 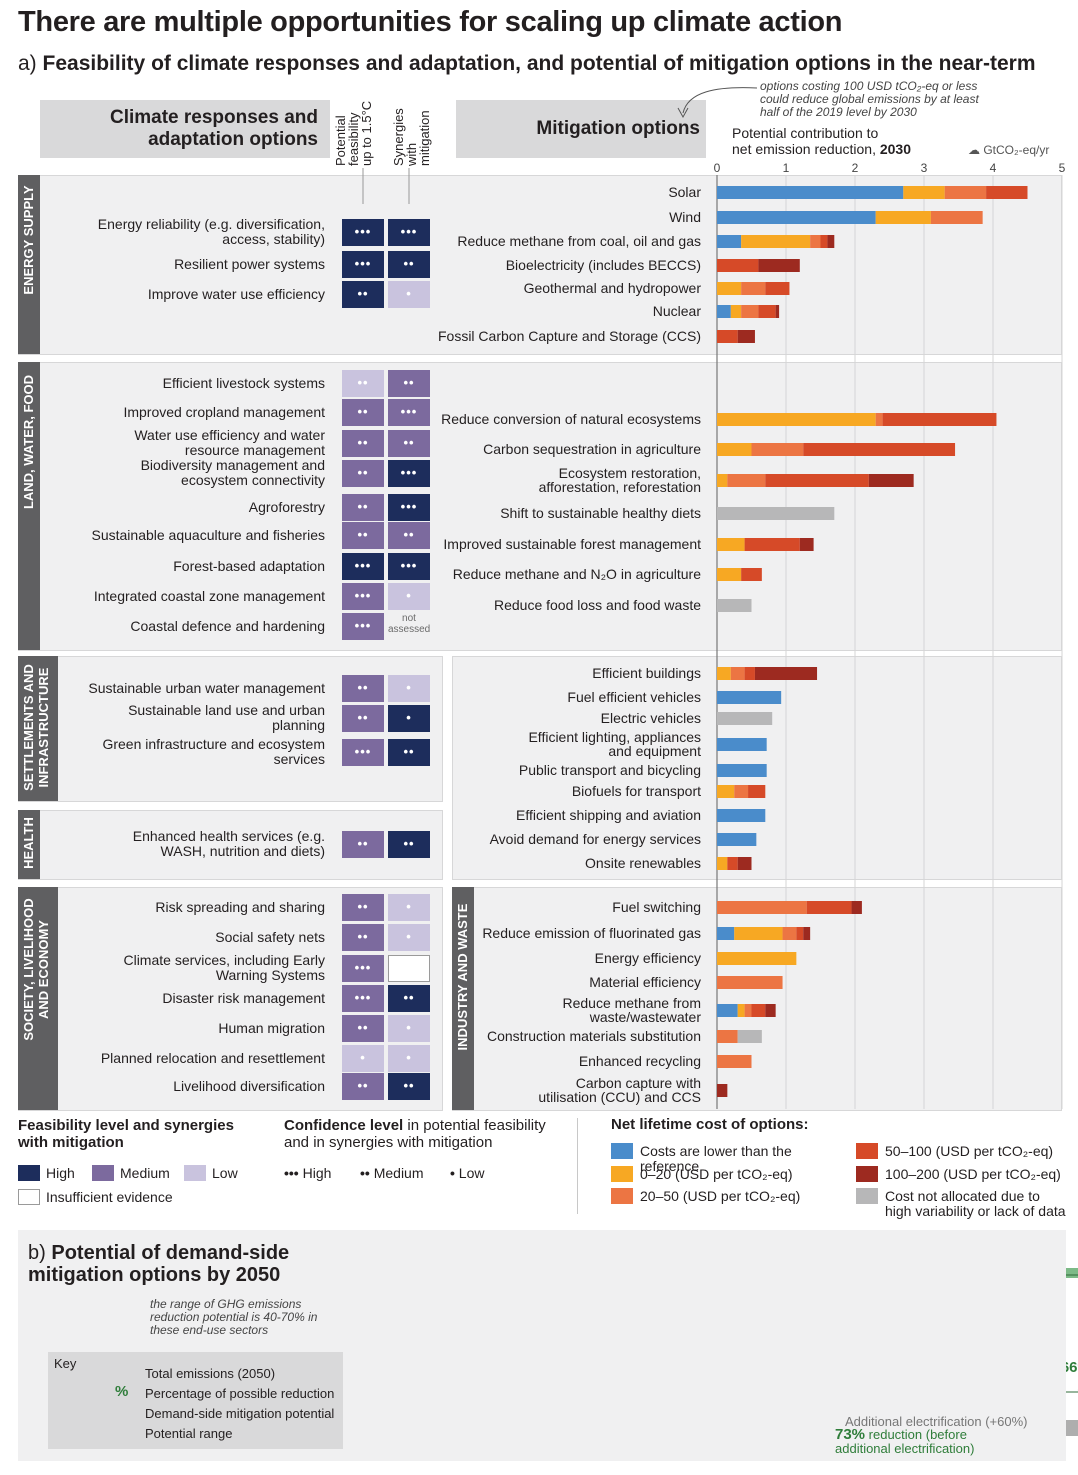 What do you see at coordinates (973, 1174) in the screenshot?
I see `cost-label-c100_200: 100–200 (USD per tCO₂-eq)` at bounding box center [973, 1174].